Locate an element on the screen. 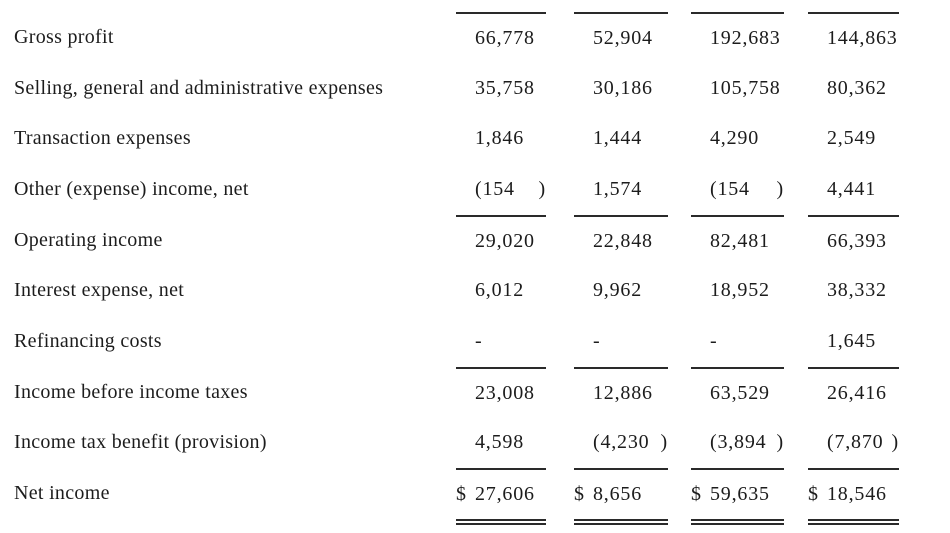 This screenshot has height=533, width=950. value-cell: 29,020 is located at coordinates (501, 240).